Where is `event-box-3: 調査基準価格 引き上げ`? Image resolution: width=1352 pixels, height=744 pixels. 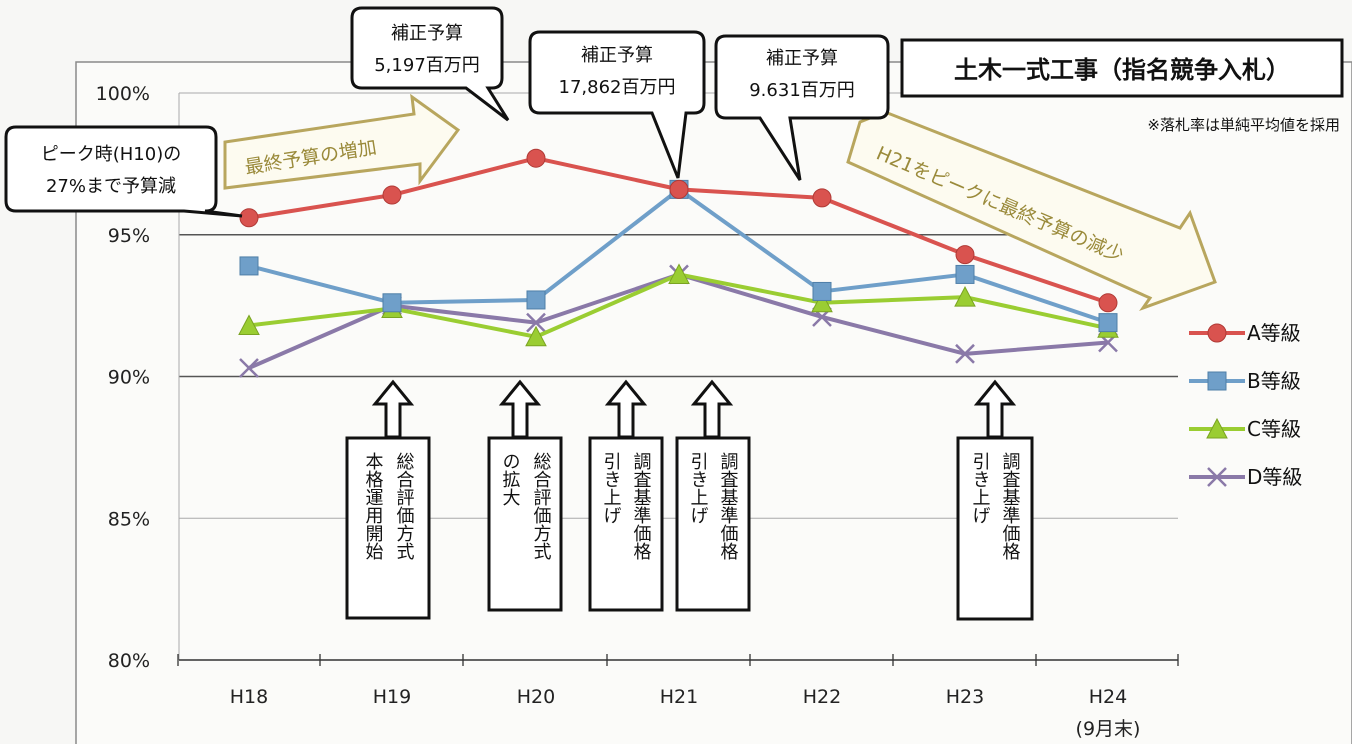
event-box-3: 調査基準価格 引き上げ is located at coordinates (626, 495).